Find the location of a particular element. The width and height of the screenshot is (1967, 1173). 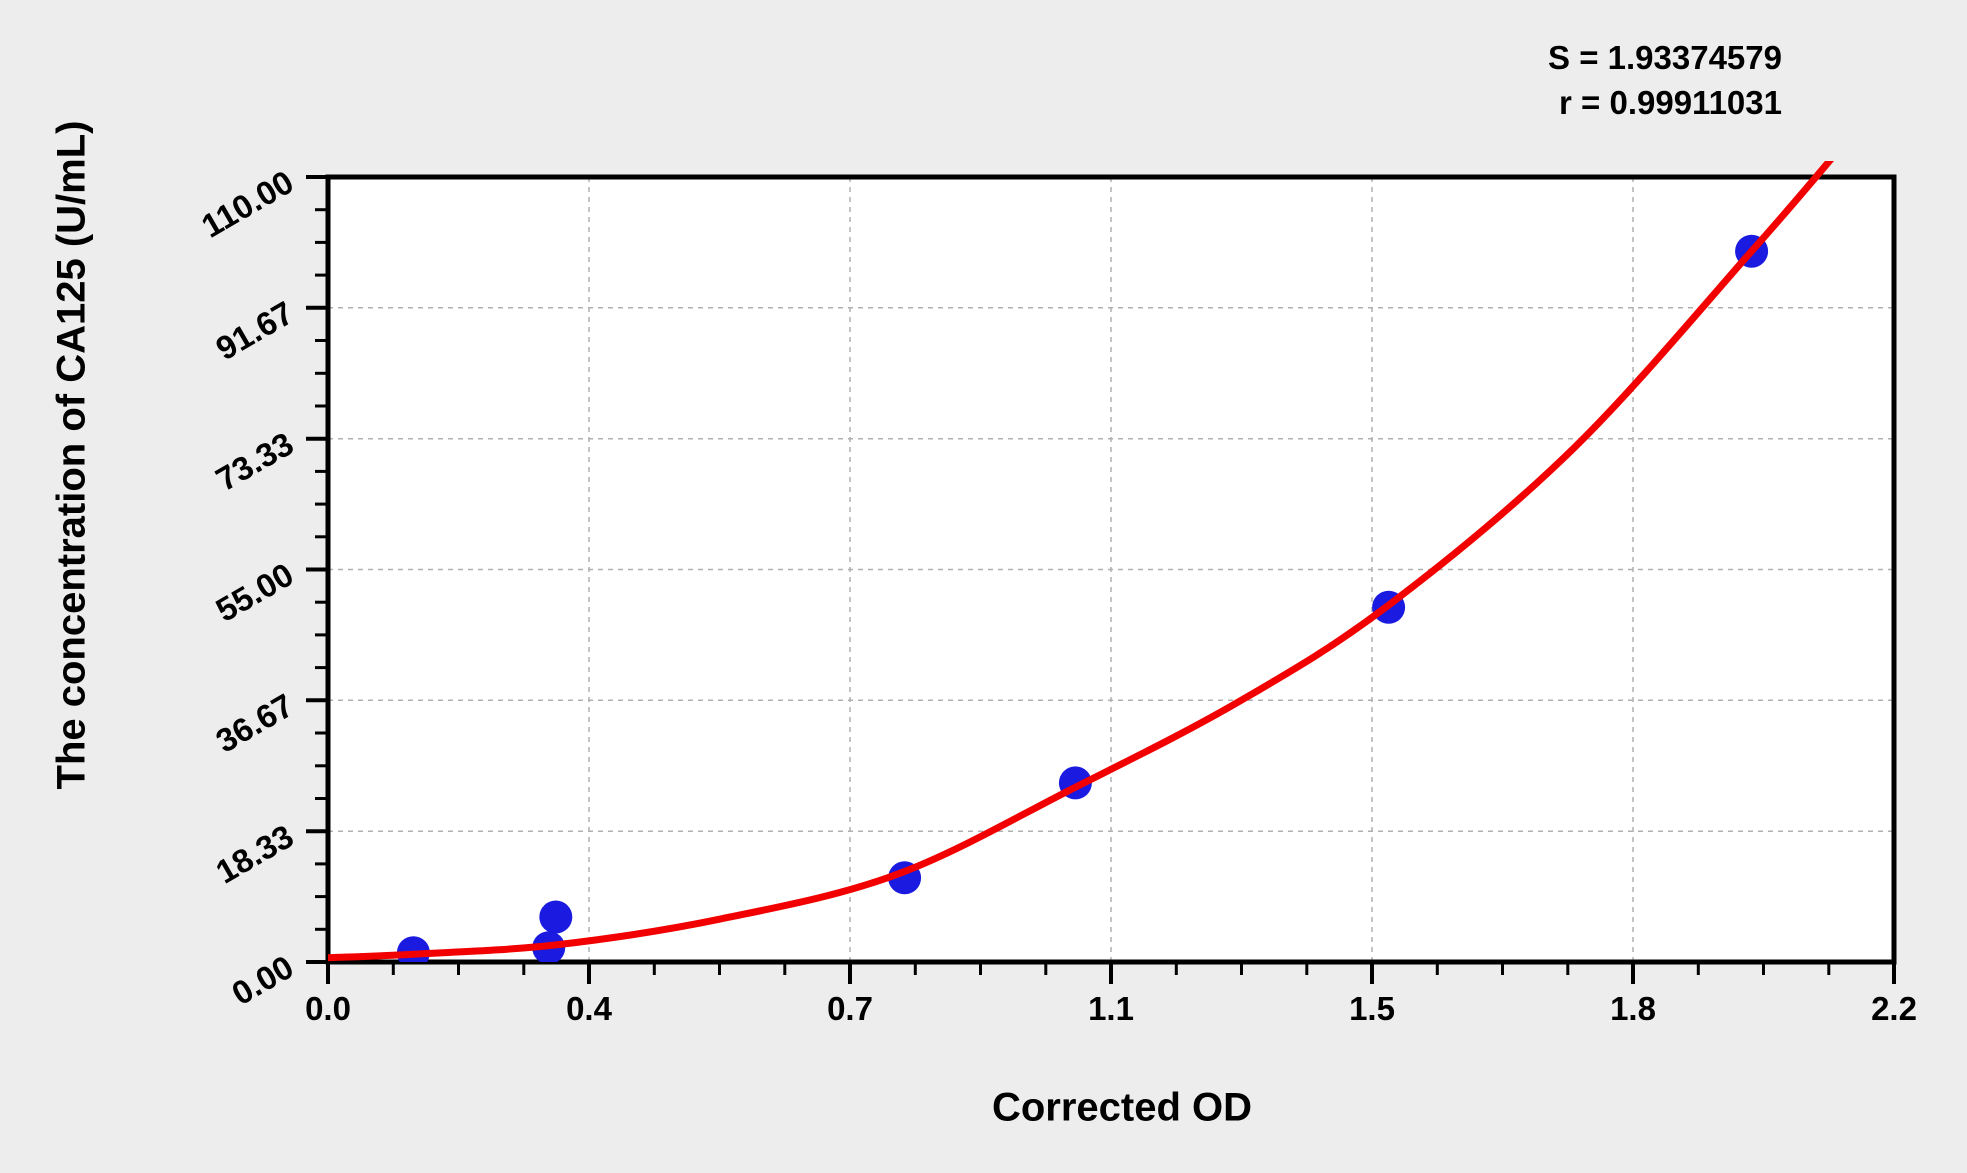

y-tick-label: 91.67 is located at coordinates (254, 330).